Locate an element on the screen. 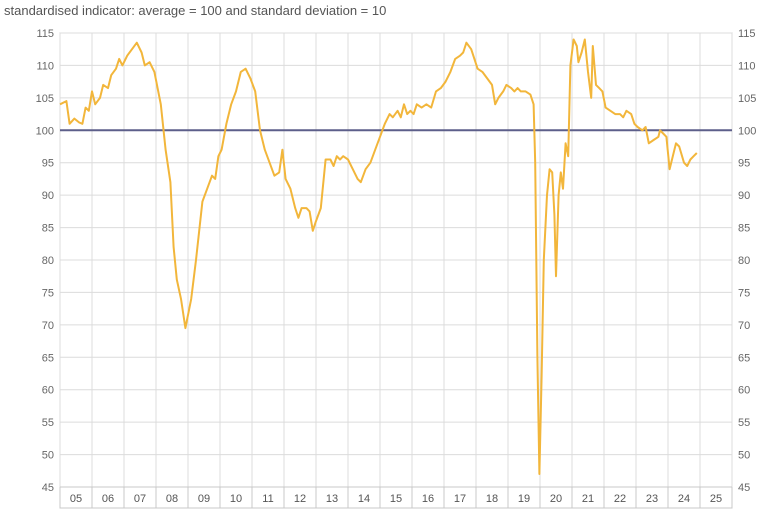 This screenshot has height=523, width=775. y-tick-label-right: 80 is located at coordinates (744, 261).